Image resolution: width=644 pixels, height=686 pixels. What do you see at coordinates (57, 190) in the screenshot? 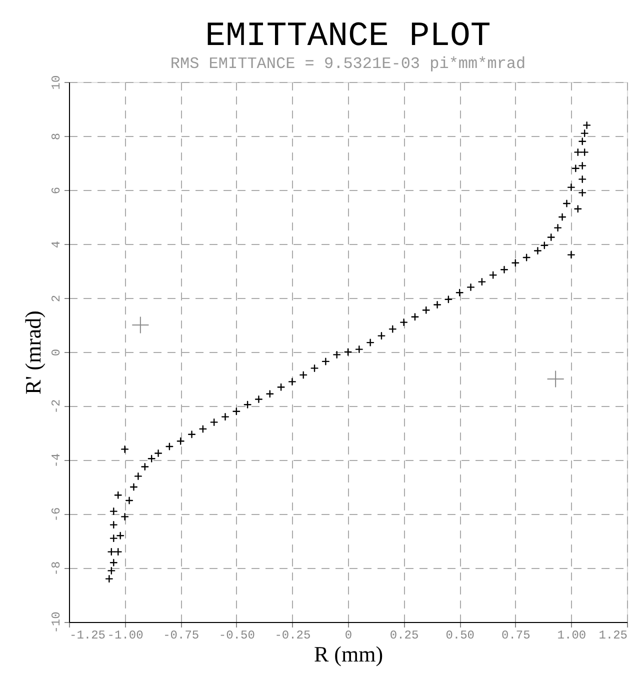
I see `y-tick-label: 6` at bounding box center [57, 190].